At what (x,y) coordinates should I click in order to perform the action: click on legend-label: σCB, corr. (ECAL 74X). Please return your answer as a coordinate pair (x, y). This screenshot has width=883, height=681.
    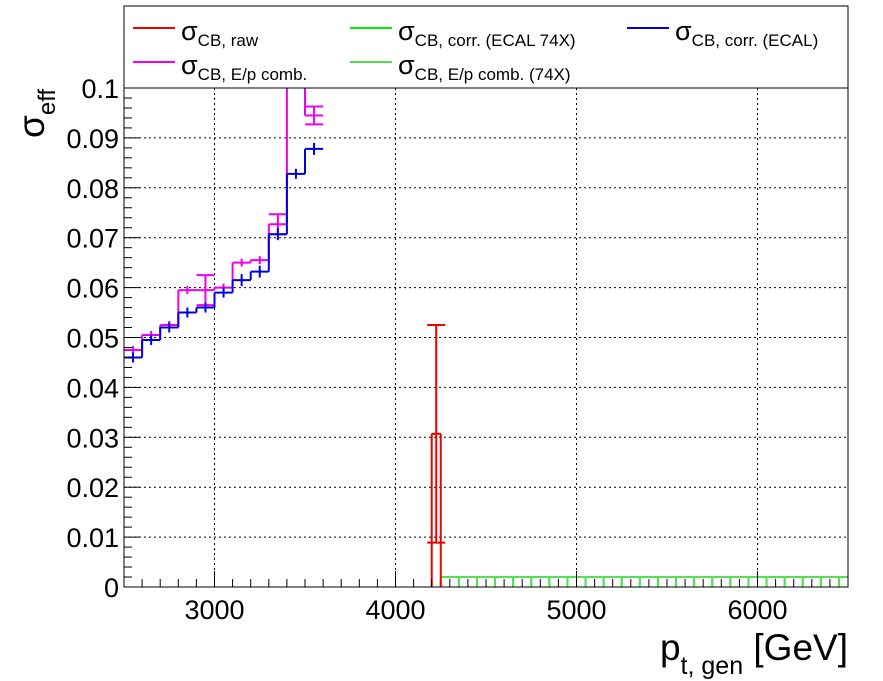
    Looking at the image, I should click on (487, 33).